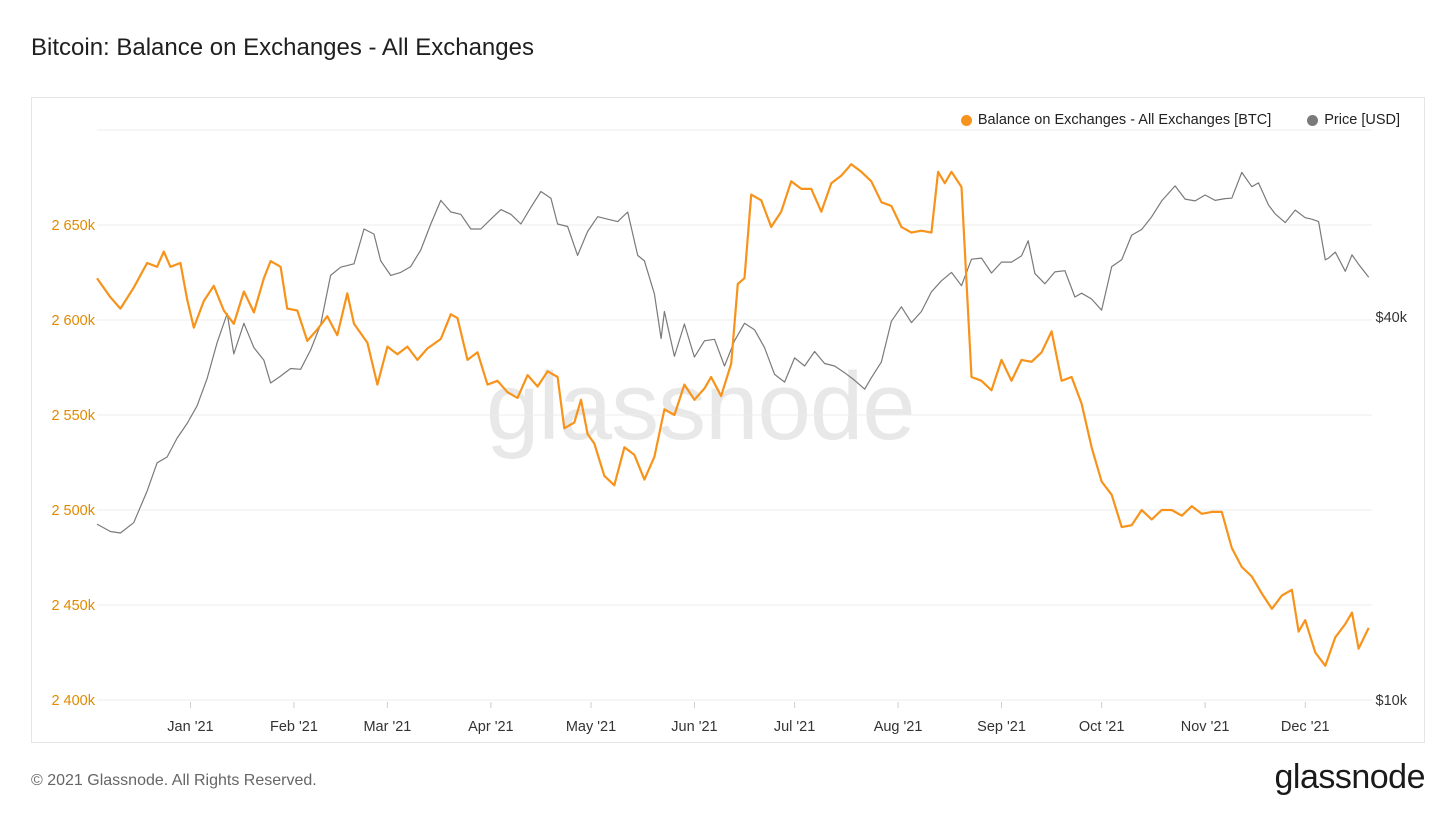 The width and height of the screenshot is (1456, 819). I want to click on y-left-tick-label: 2 650k, so click(73, 226).